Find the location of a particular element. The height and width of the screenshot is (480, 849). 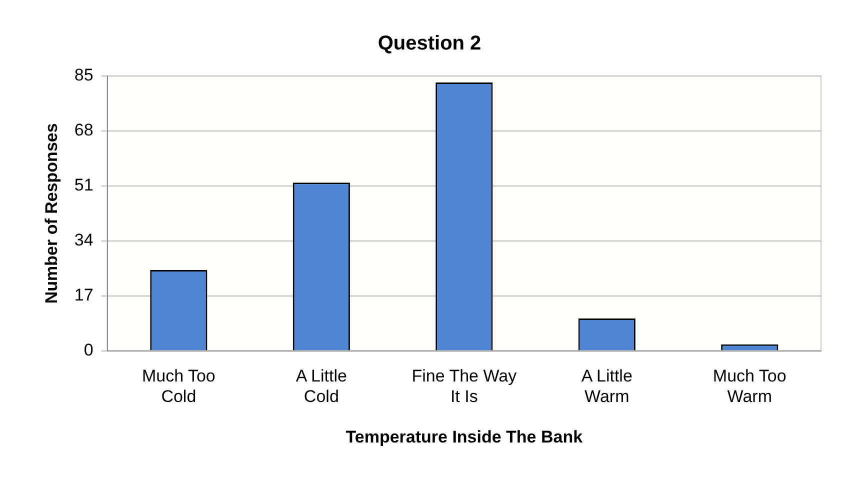

y-tick-label: 51 is located at coordinates (84, 185).